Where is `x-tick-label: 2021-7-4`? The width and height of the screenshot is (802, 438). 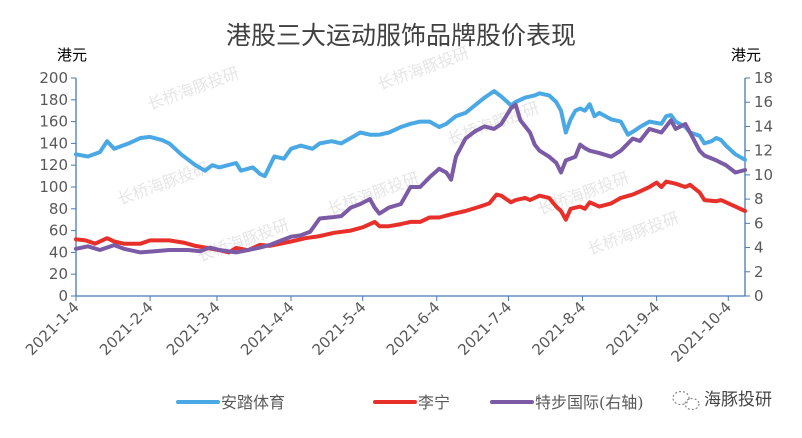
x-tick-label: 2021-7-4 is located at coordinates (484, 328).